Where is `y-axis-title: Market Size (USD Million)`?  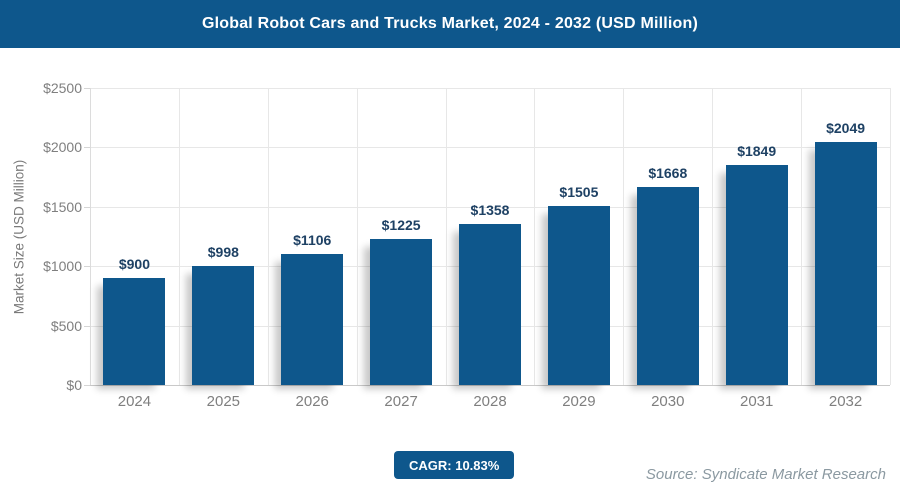 y-axis-title: Market Size (USD Million) is located at coordinates (19, 237).